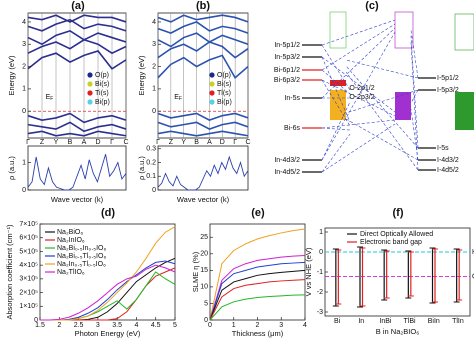 This screenshot has height=341, width=474. What do you see at coordinates (40, 325) in the screenshot?
I see `x-tick-label: 1.5` at bounding box center [40, 325].